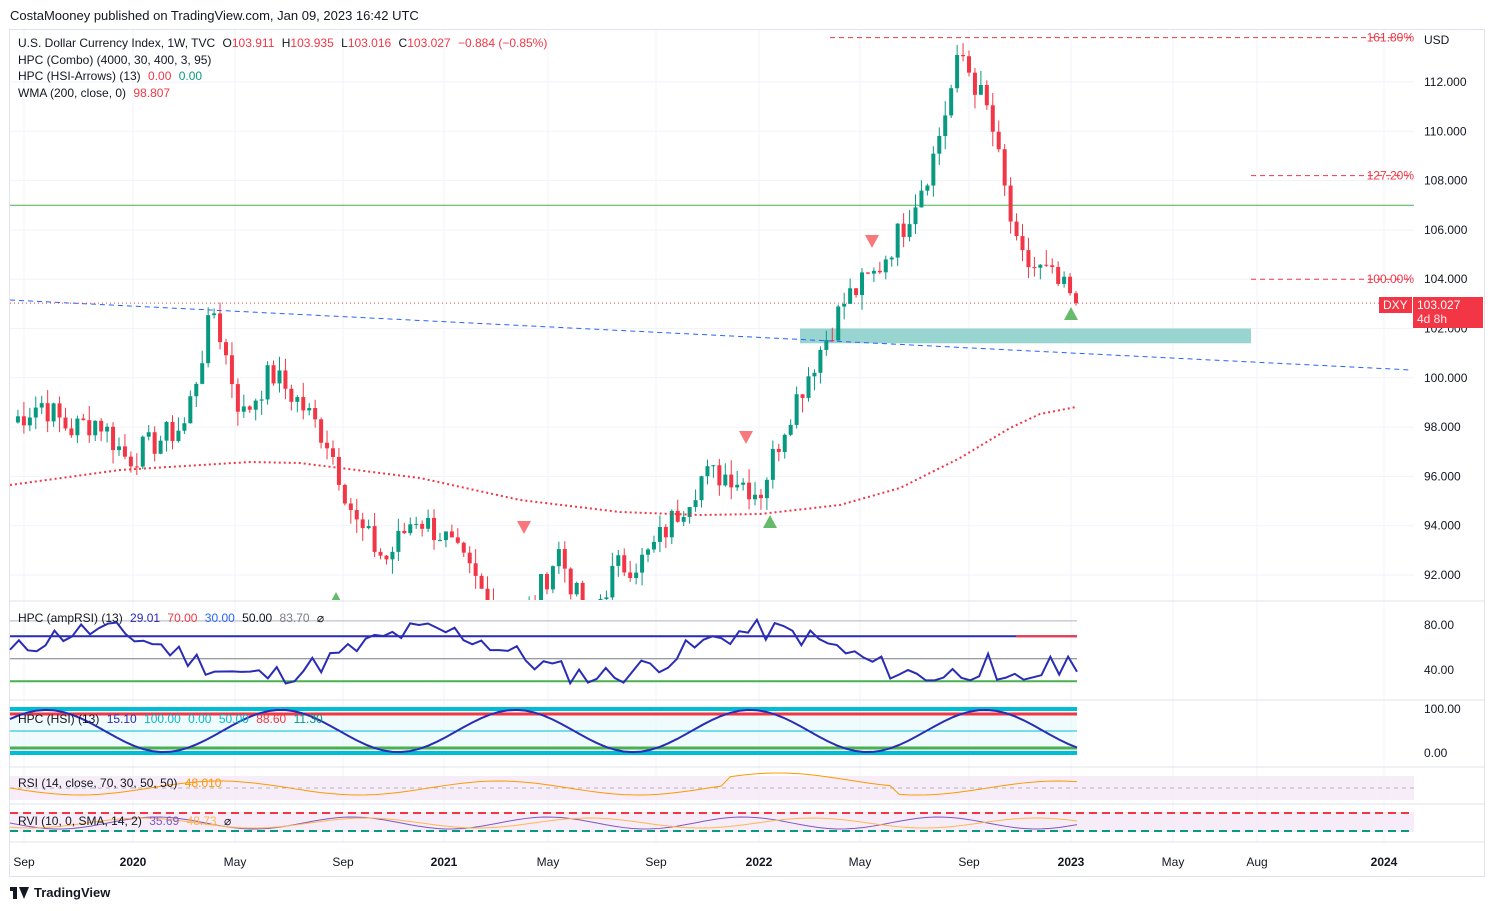  I want to click on change-value: −0.884 (−0.85%), so click(502, 43).